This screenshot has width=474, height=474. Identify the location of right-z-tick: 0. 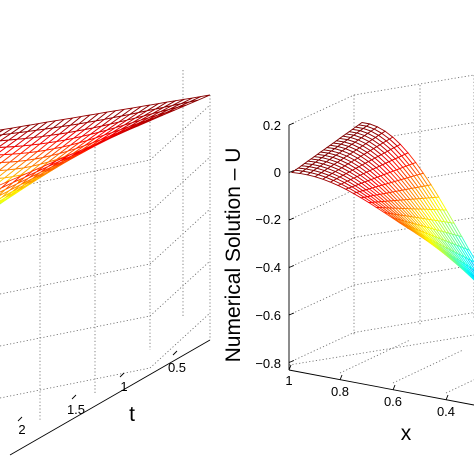
(277, 172).